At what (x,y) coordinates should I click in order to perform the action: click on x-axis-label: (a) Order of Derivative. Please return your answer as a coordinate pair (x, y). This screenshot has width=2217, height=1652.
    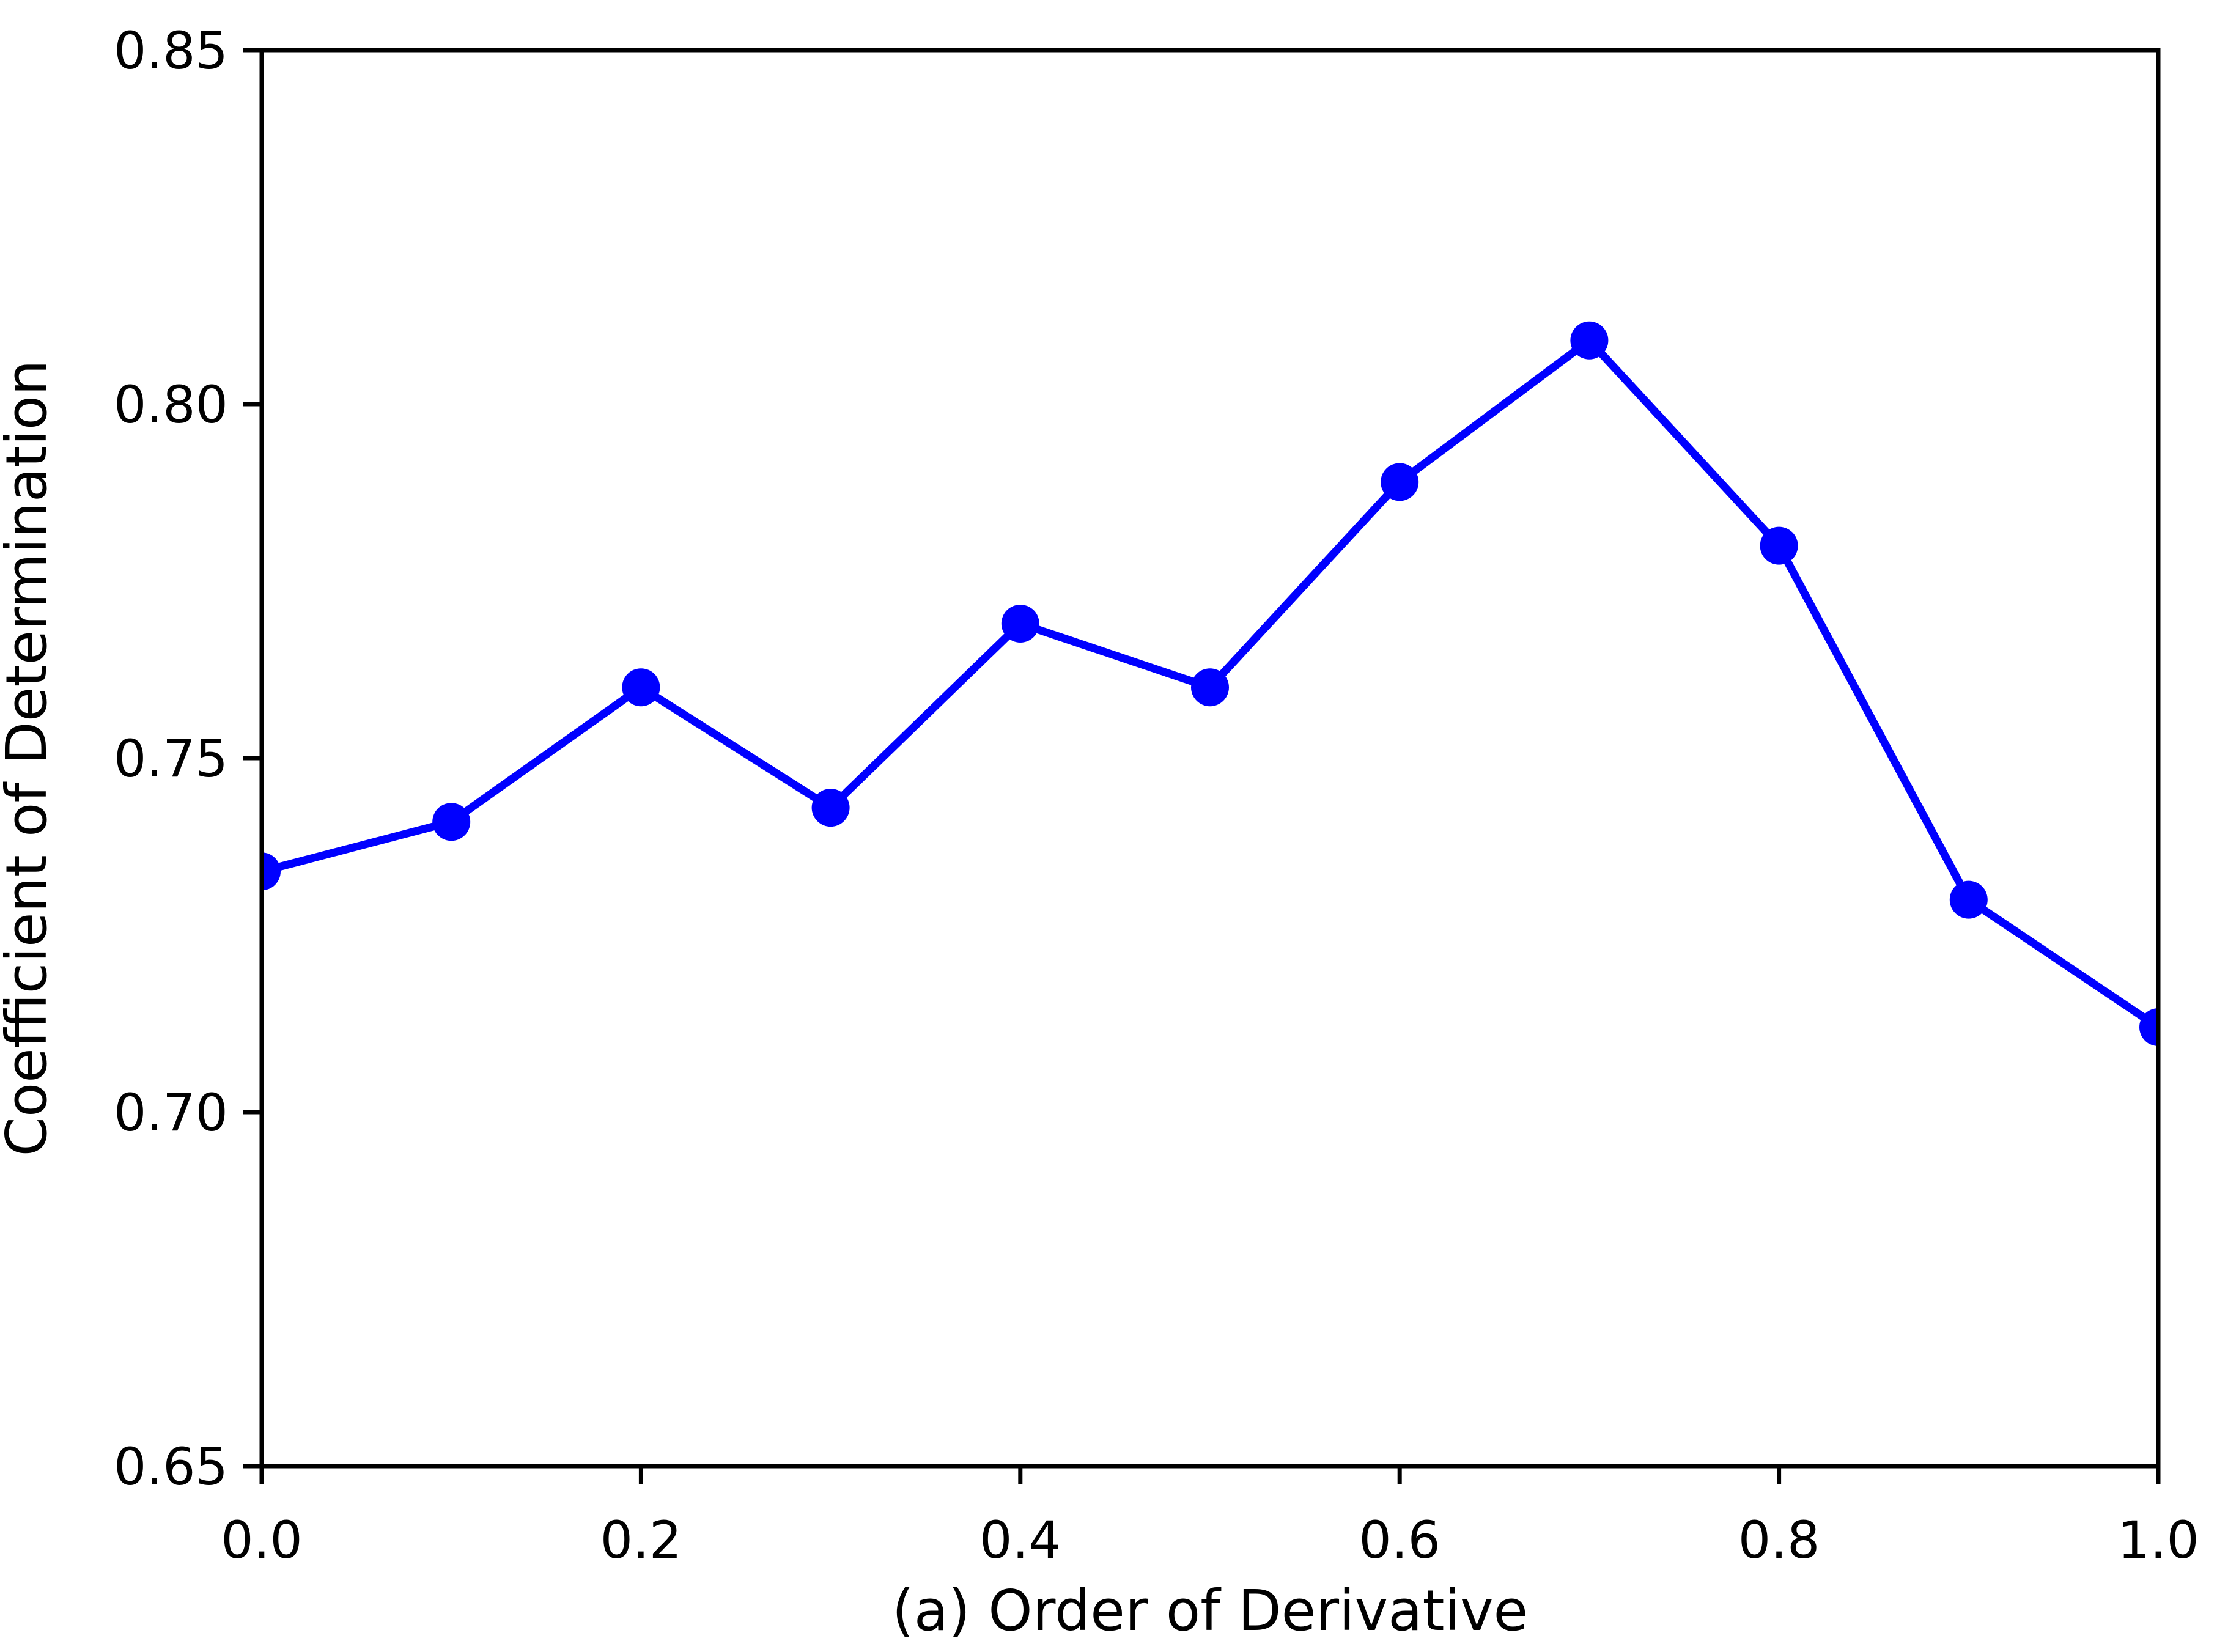
    Looking at the image, I should click on (1210, 1610).